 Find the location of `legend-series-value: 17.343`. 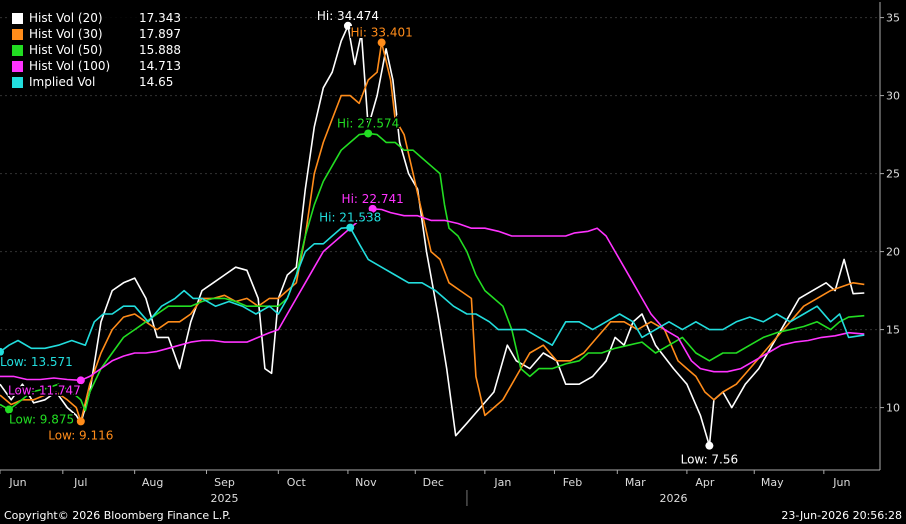

legend-series-value: 17.343 is located at coordinates (160, 18).